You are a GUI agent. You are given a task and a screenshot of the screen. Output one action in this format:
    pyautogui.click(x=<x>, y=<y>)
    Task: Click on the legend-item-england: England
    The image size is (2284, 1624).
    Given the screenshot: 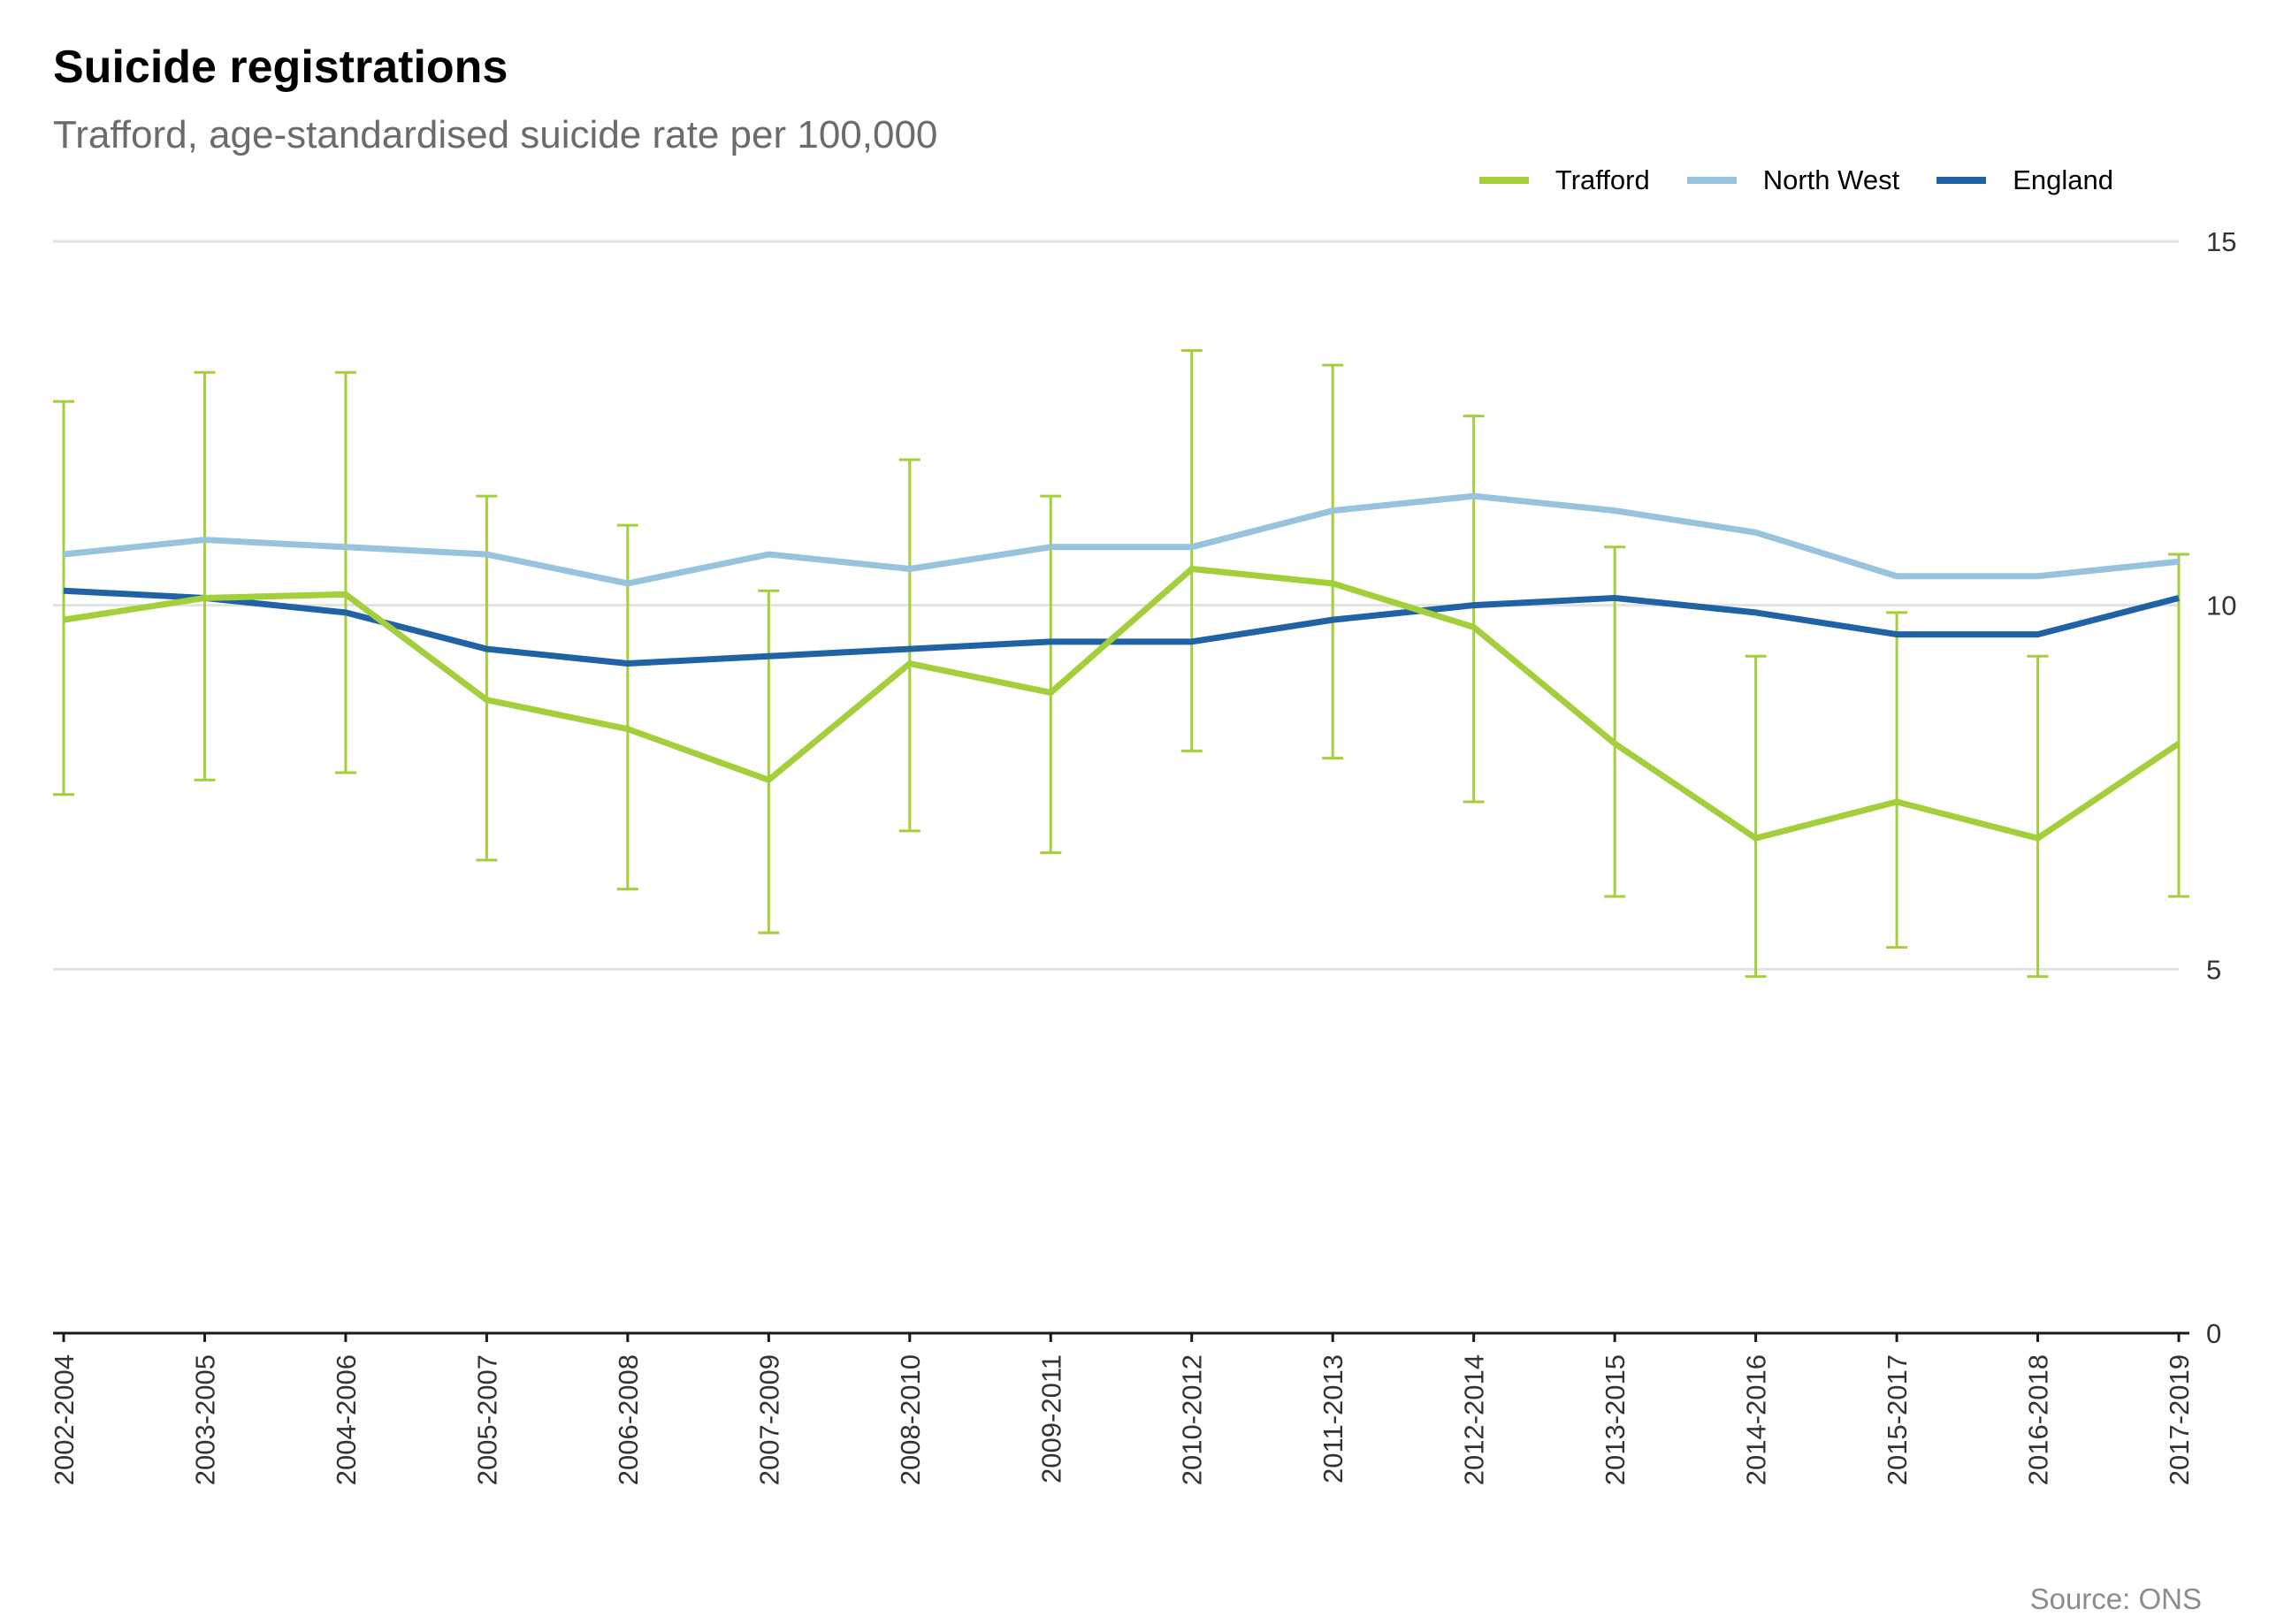 What is the action you would take?
    pyautogui.click(x=2024, y=180)
    